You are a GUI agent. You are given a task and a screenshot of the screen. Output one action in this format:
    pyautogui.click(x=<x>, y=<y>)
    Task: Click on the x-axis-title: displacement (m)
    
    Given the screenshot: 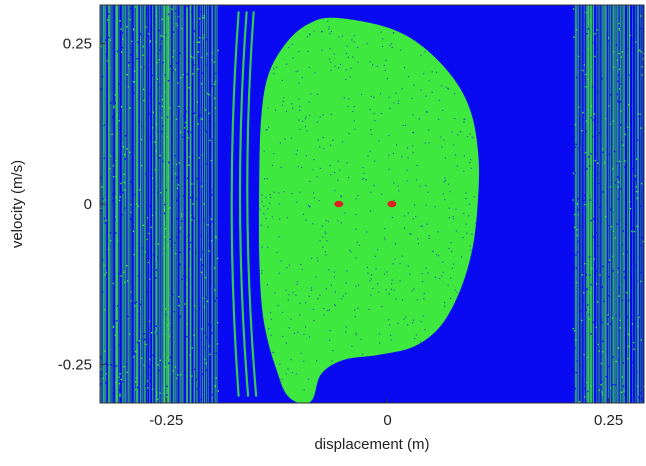 What is the action you would take?
    pyautogui.click(x=371, y=444)
    